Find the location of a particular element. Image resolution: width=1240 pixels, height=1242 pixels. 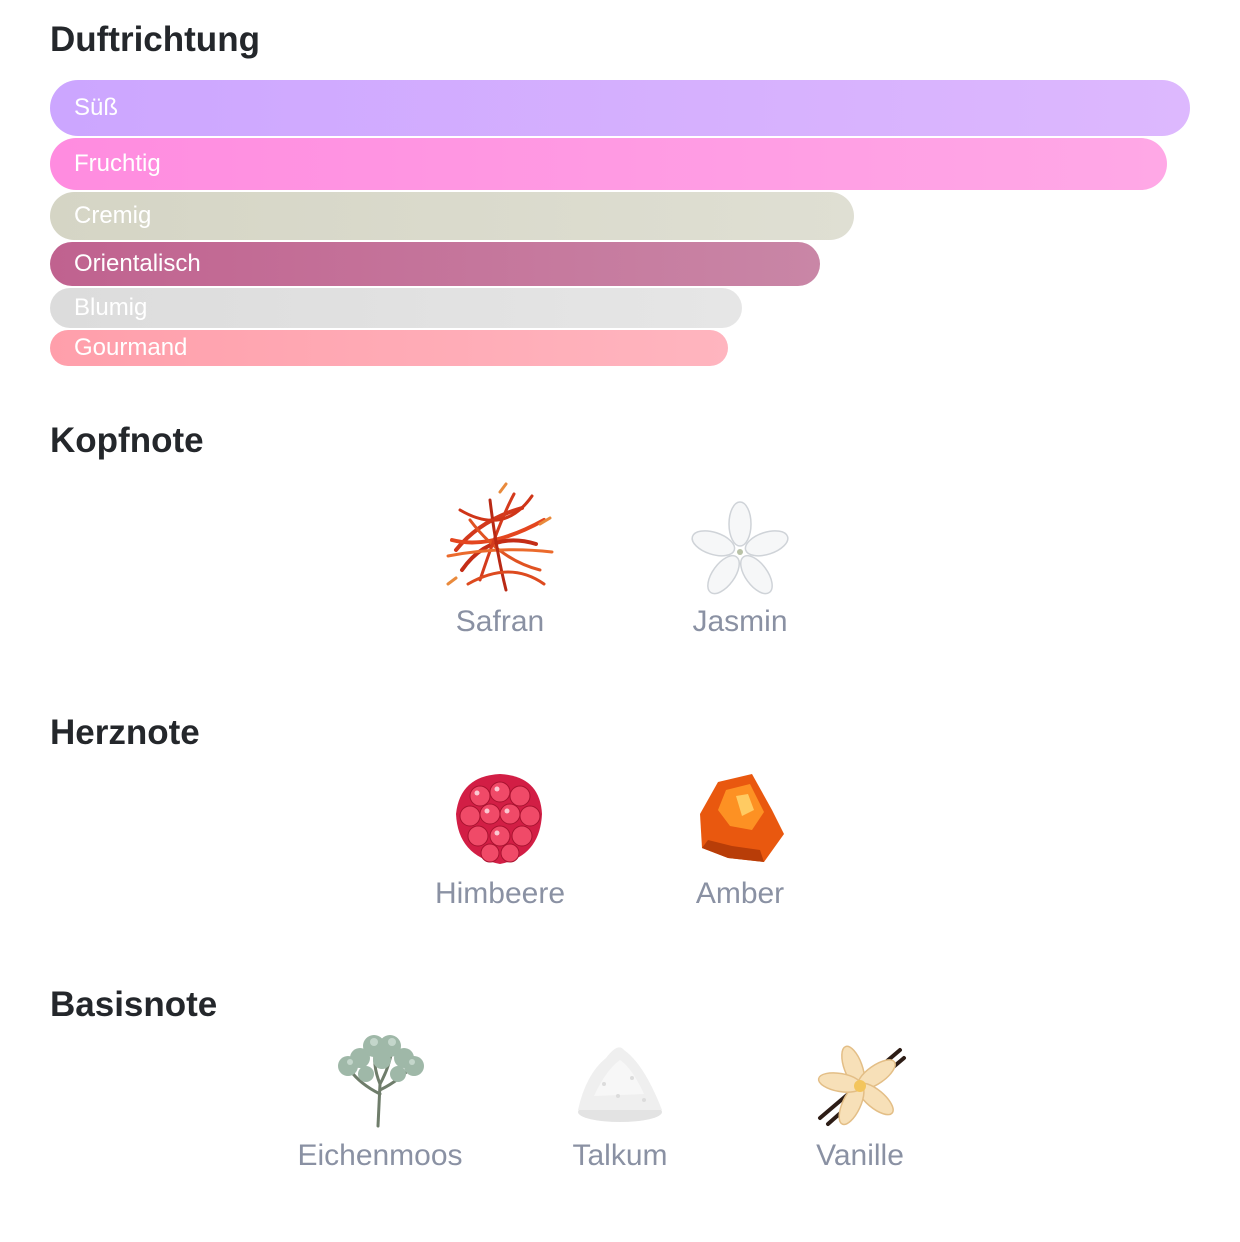

accord-bar: Blumig is located at coordinates (396, 308).